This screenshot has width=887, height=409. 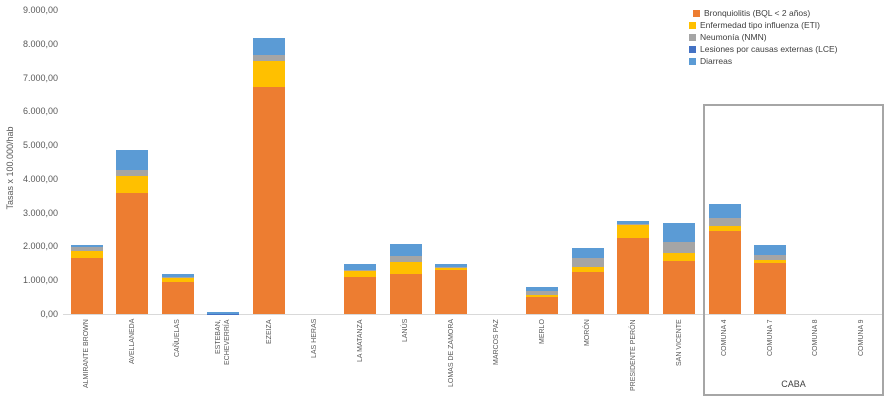 I want to click on x-axis-label-almirante-brown: ALMIRANTE BROWN, so click(x=87, y=353).